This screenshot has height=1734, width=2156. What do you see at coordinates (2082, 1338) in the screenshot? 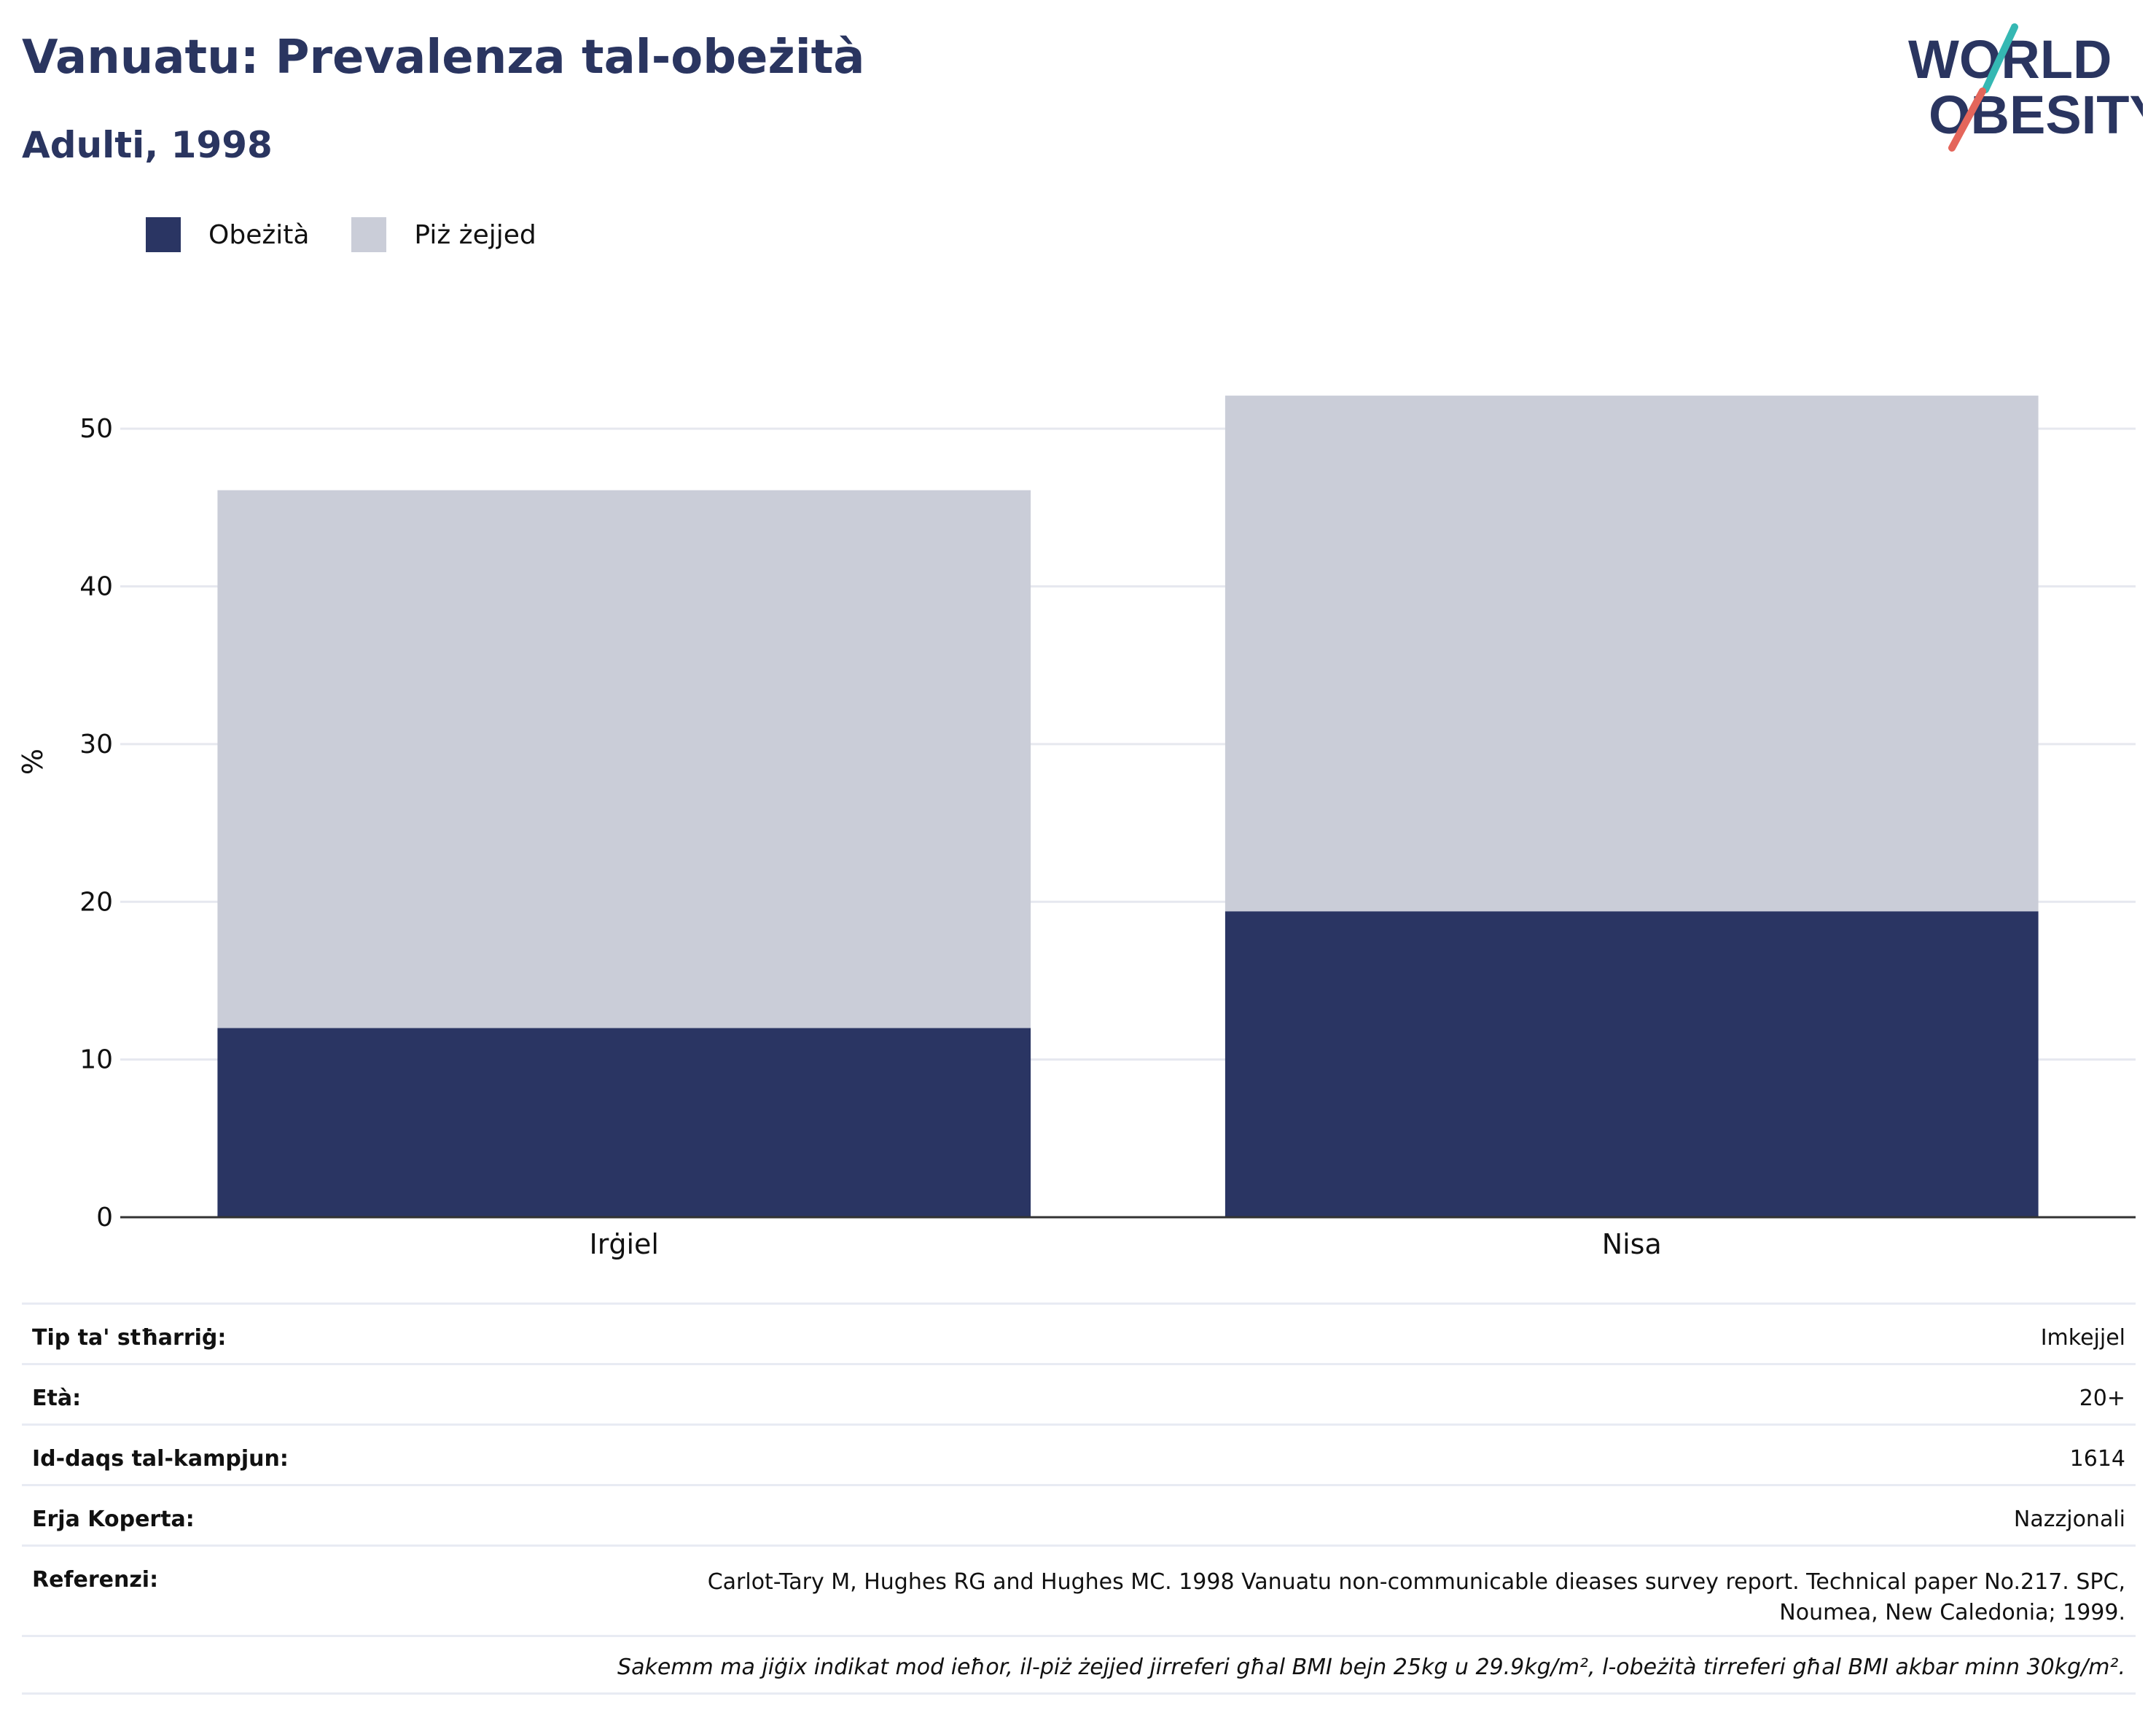
I see `info-value-survey-type: Imkejjel` at bounding box center [2082, 1338].